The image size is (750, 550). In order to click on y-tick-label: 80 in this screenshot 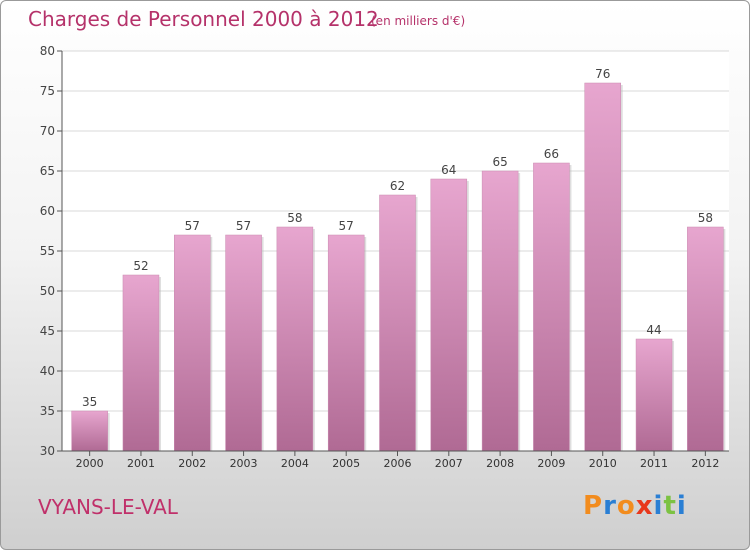, I will do `click(47, 51)`.